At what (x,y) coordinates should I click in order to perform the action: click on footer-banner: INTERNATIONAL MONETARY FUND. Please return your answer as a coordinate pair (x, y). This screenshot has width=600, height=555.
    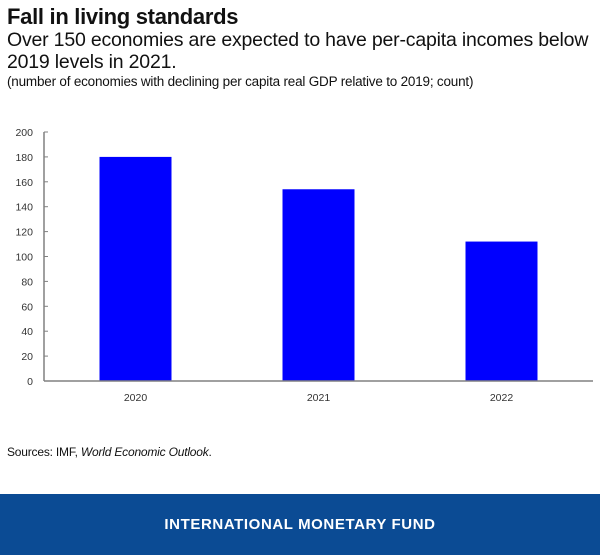
    Looking at the image, I should click on (300, 524).